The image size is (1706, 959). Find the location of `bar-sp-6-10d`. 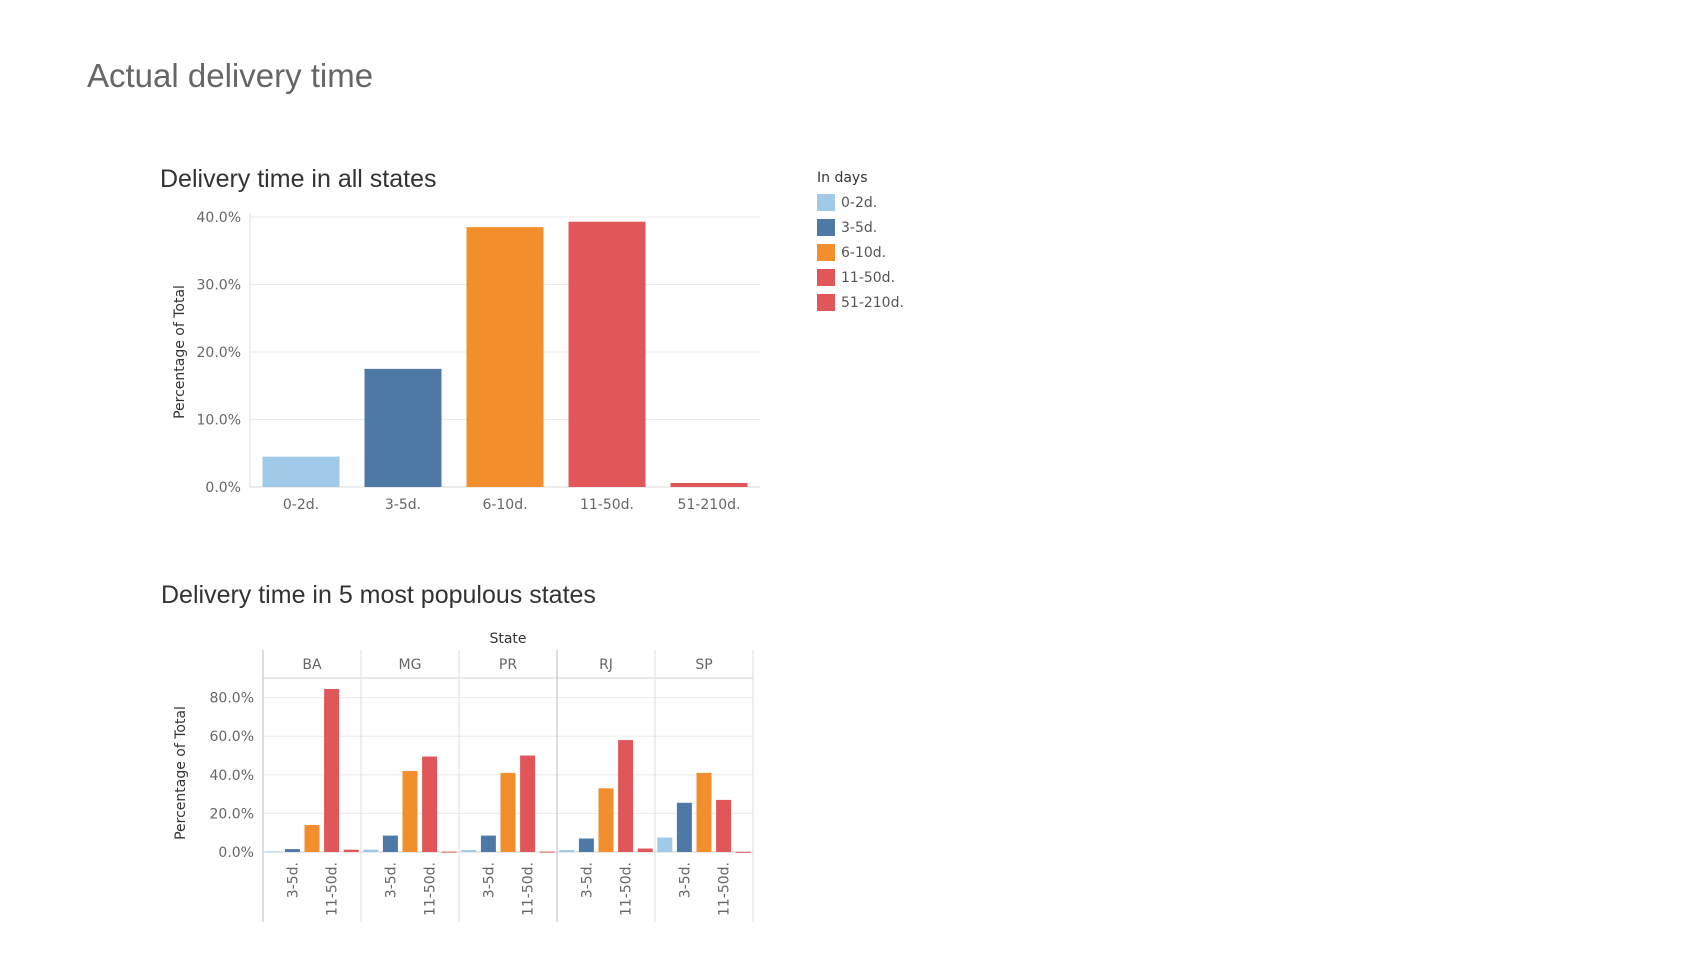

bar-sp-6-10d is located at coordinates (704, 812).